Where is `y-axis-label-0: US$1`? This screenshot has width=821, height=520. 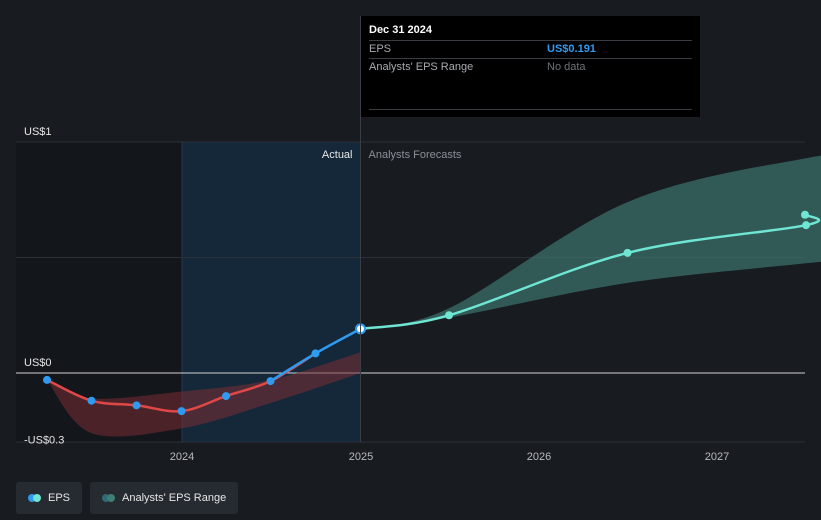 y-axis-label-0: US$1 is located at coordinates (38, 132).